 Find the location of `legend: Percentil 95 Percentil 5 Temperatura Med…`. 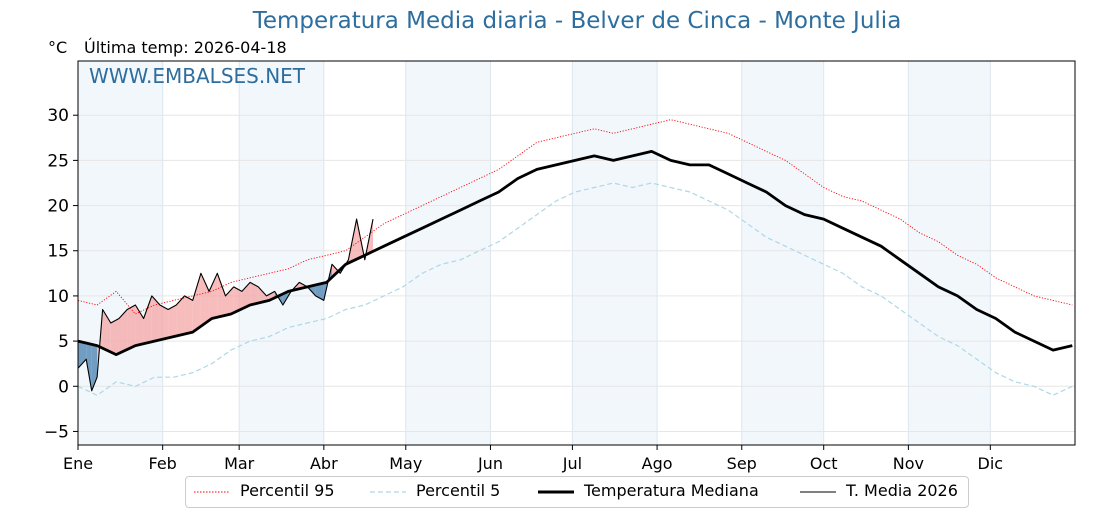

legend: Percentil 95 Percentil 5 Temperatura Med… is located at coordinates (577, 492).